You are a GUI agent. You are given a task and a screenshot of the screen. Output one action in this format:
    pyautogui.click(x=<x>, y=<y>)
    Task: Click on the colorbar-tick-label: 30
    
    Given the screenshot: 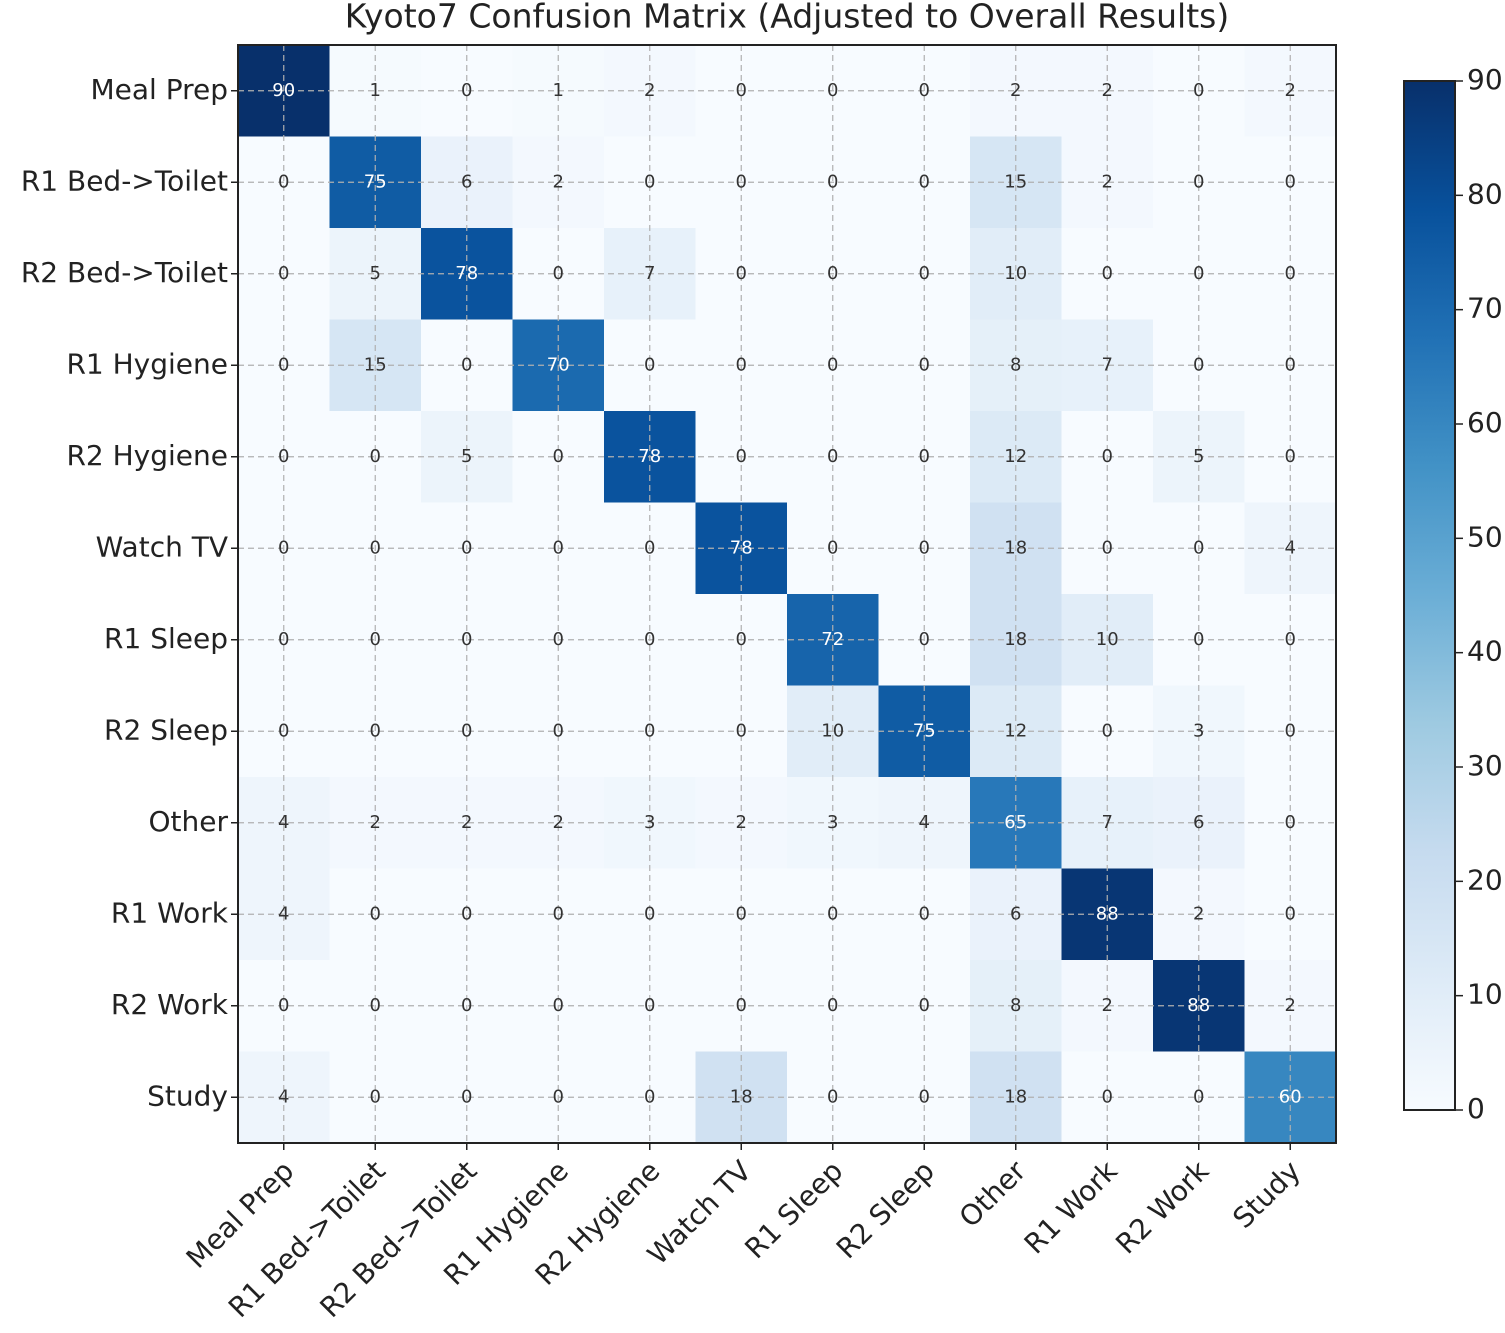 What is the action you would take?
    pyautogui.click(x=1485, y=765)
    